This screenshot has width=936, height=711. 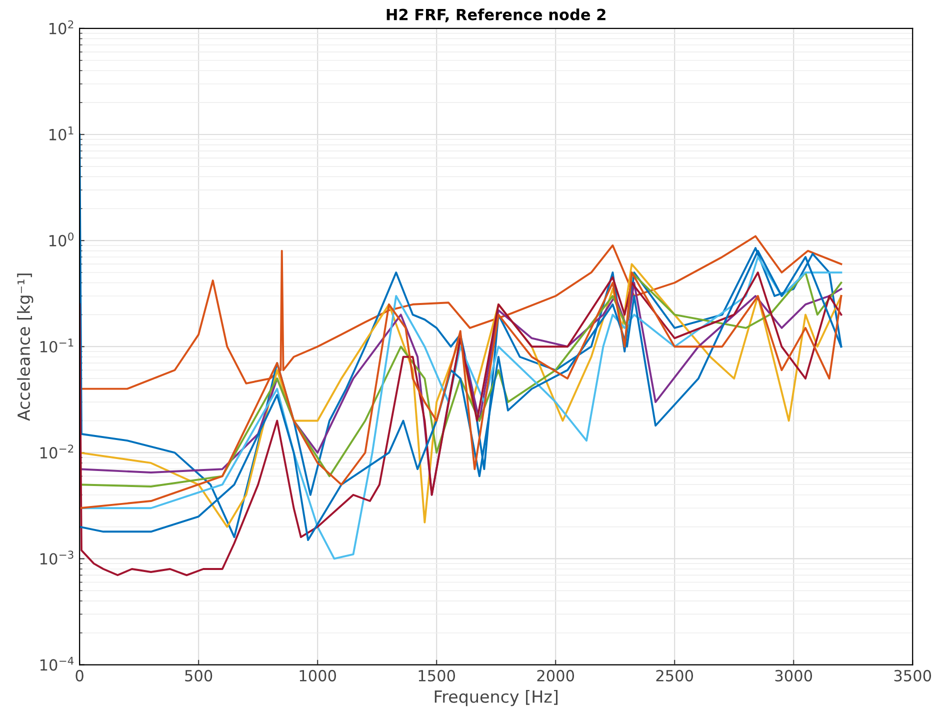 I want to click on x-tick-label: 0, so click(x=80, y=676).